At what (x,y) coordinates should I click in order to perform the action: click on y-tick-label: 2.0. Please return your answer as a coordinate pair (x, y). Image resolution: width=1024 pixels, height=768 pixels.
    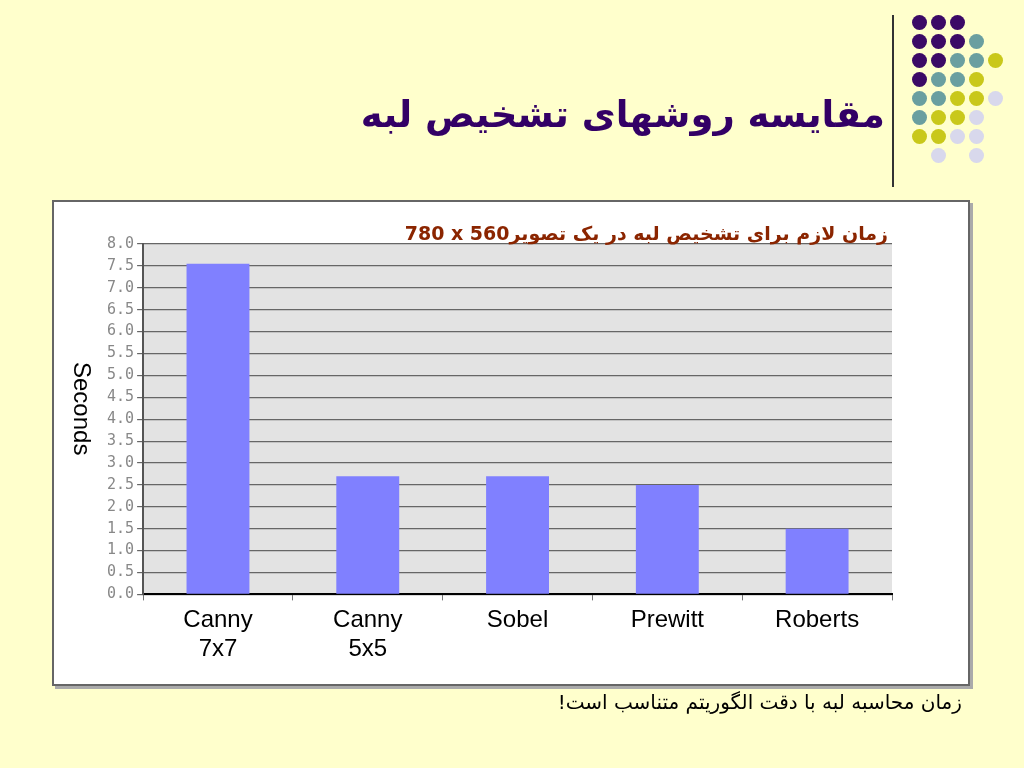
    Looking at the image, I should click on (121, 505).